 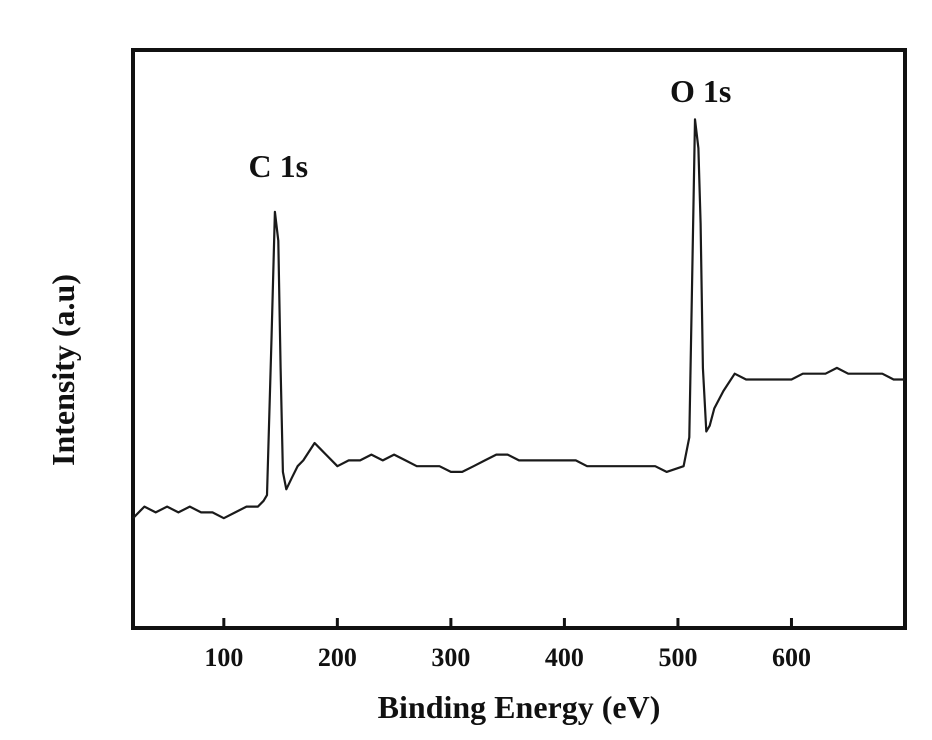 I want to click on x-tick-label: 300, so click(x=450, y=657).